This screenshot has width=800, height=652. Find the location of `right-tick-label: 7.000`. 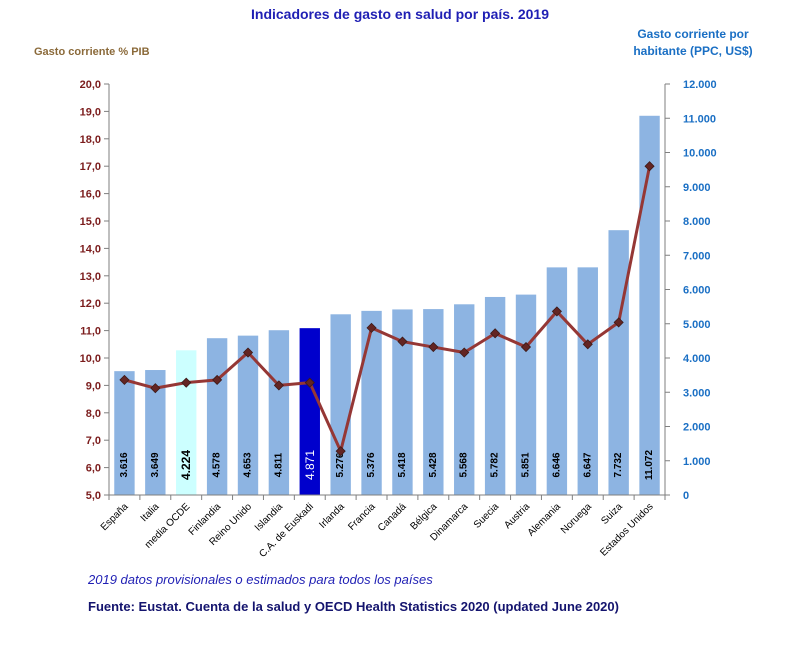

right-tick-label: 7.000 is located at coordinates (697, 256).